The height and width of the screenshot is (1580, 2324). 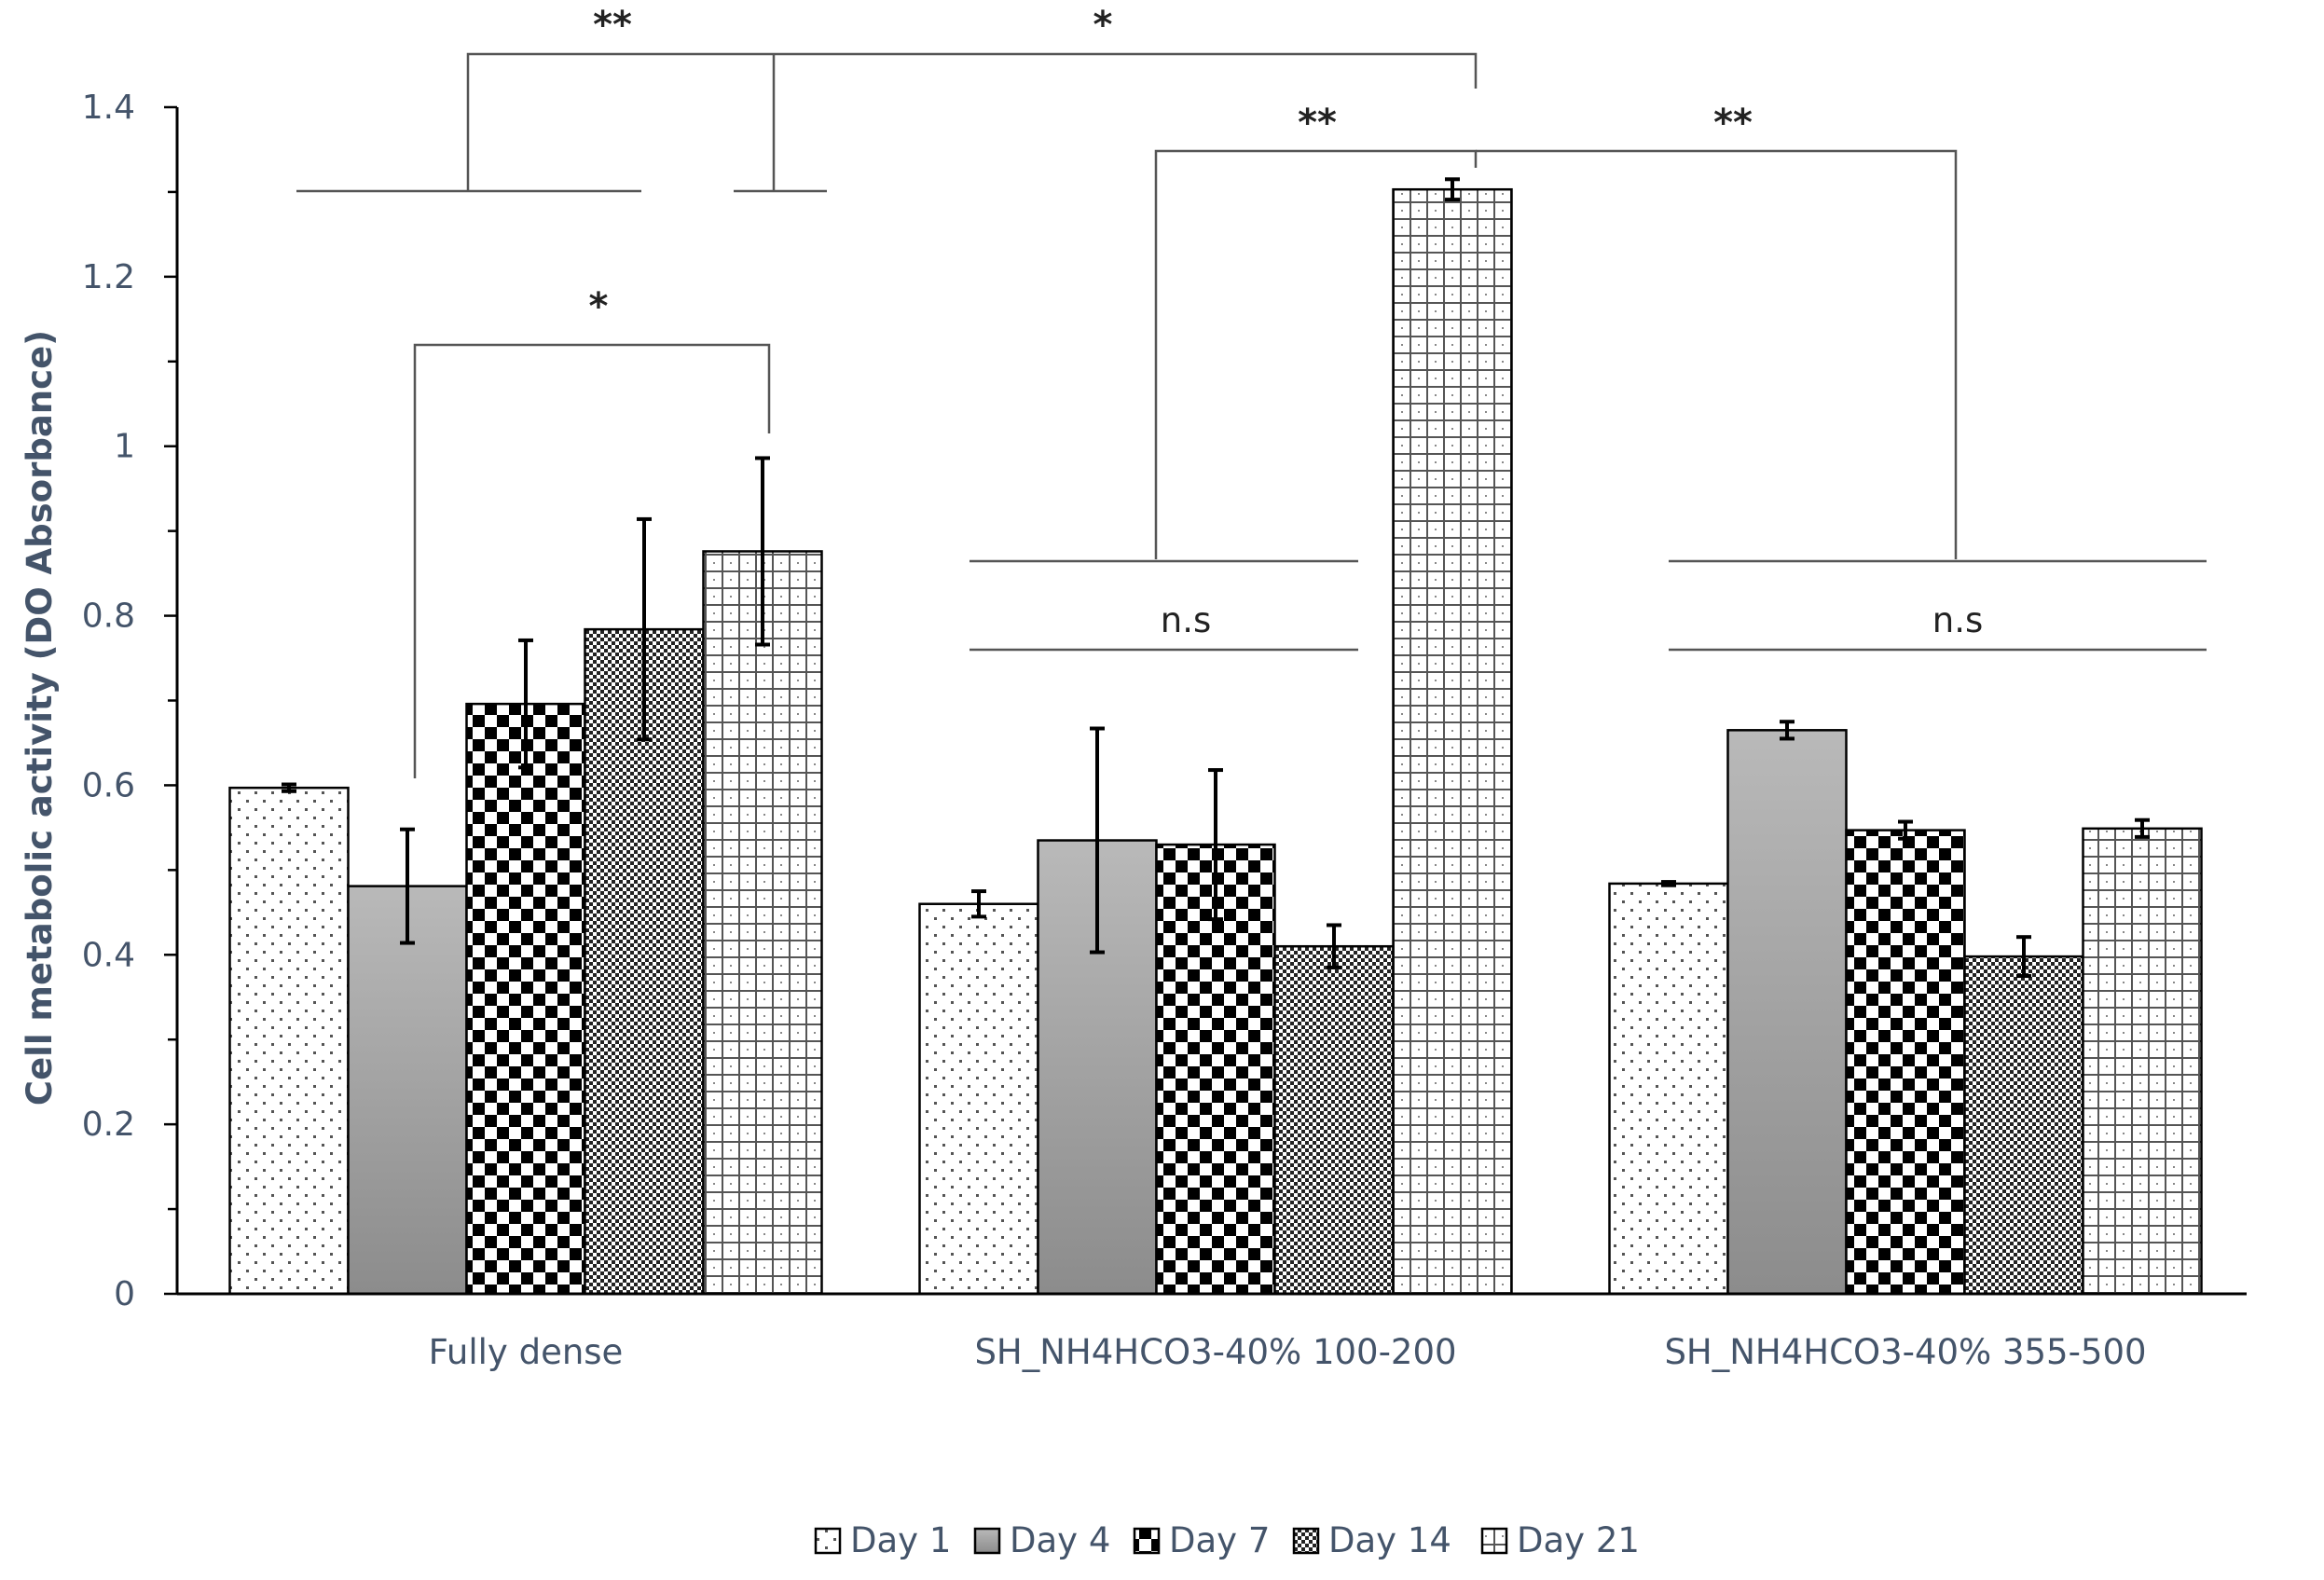 I want to click on legend-item: Day 21, so click(x=1560, y=1540).